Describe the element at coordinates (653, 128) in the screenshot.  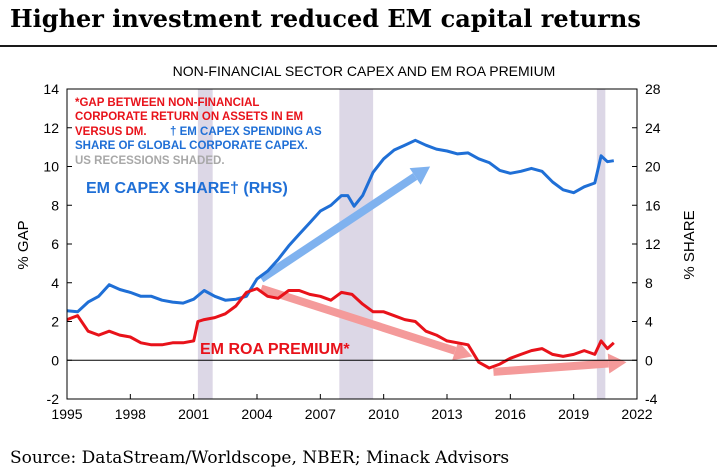
I see `y-right-tick-label: 24` at that location.